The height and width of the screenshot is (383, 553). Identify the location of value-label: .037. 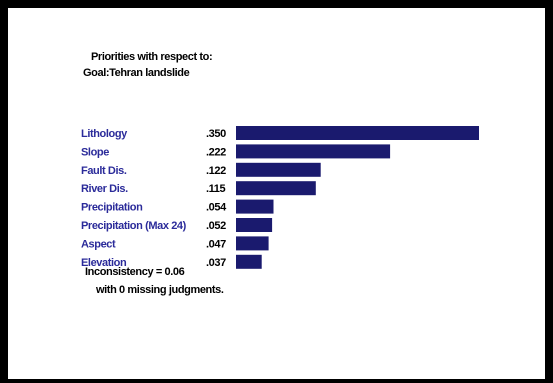
(216, 263).